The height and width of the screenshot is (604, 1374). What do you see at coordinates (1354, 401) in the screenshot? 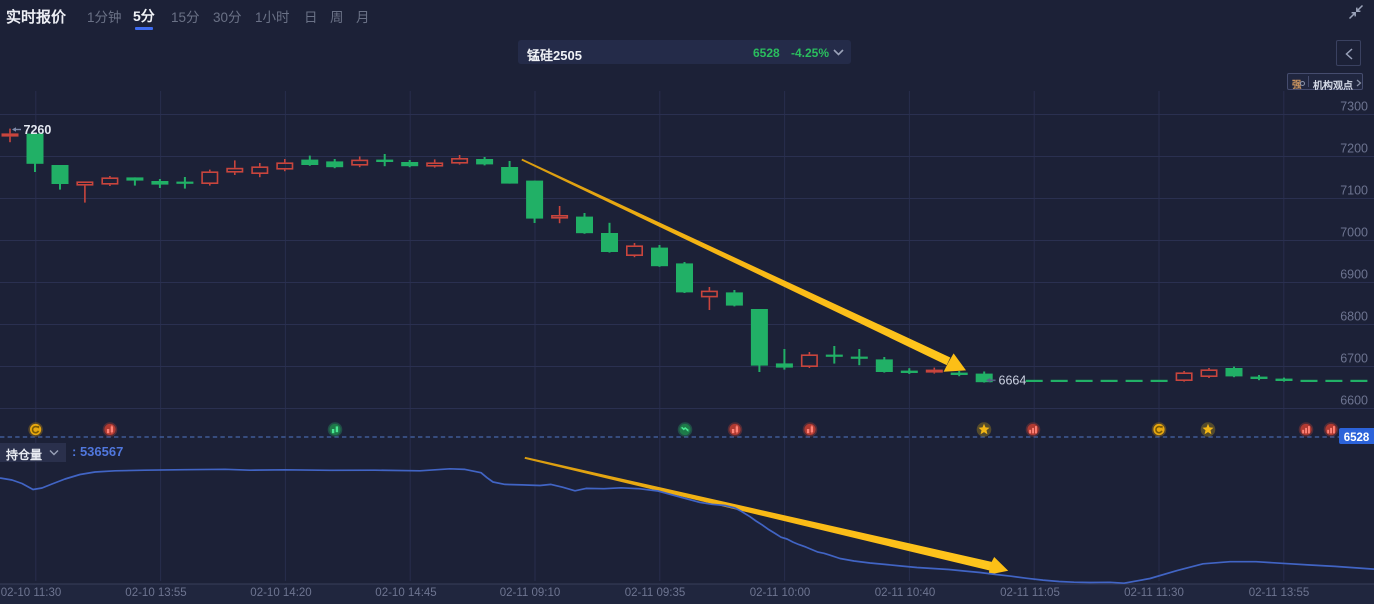
I see `svg-text: 6600` at bounding box center [1354, 401].